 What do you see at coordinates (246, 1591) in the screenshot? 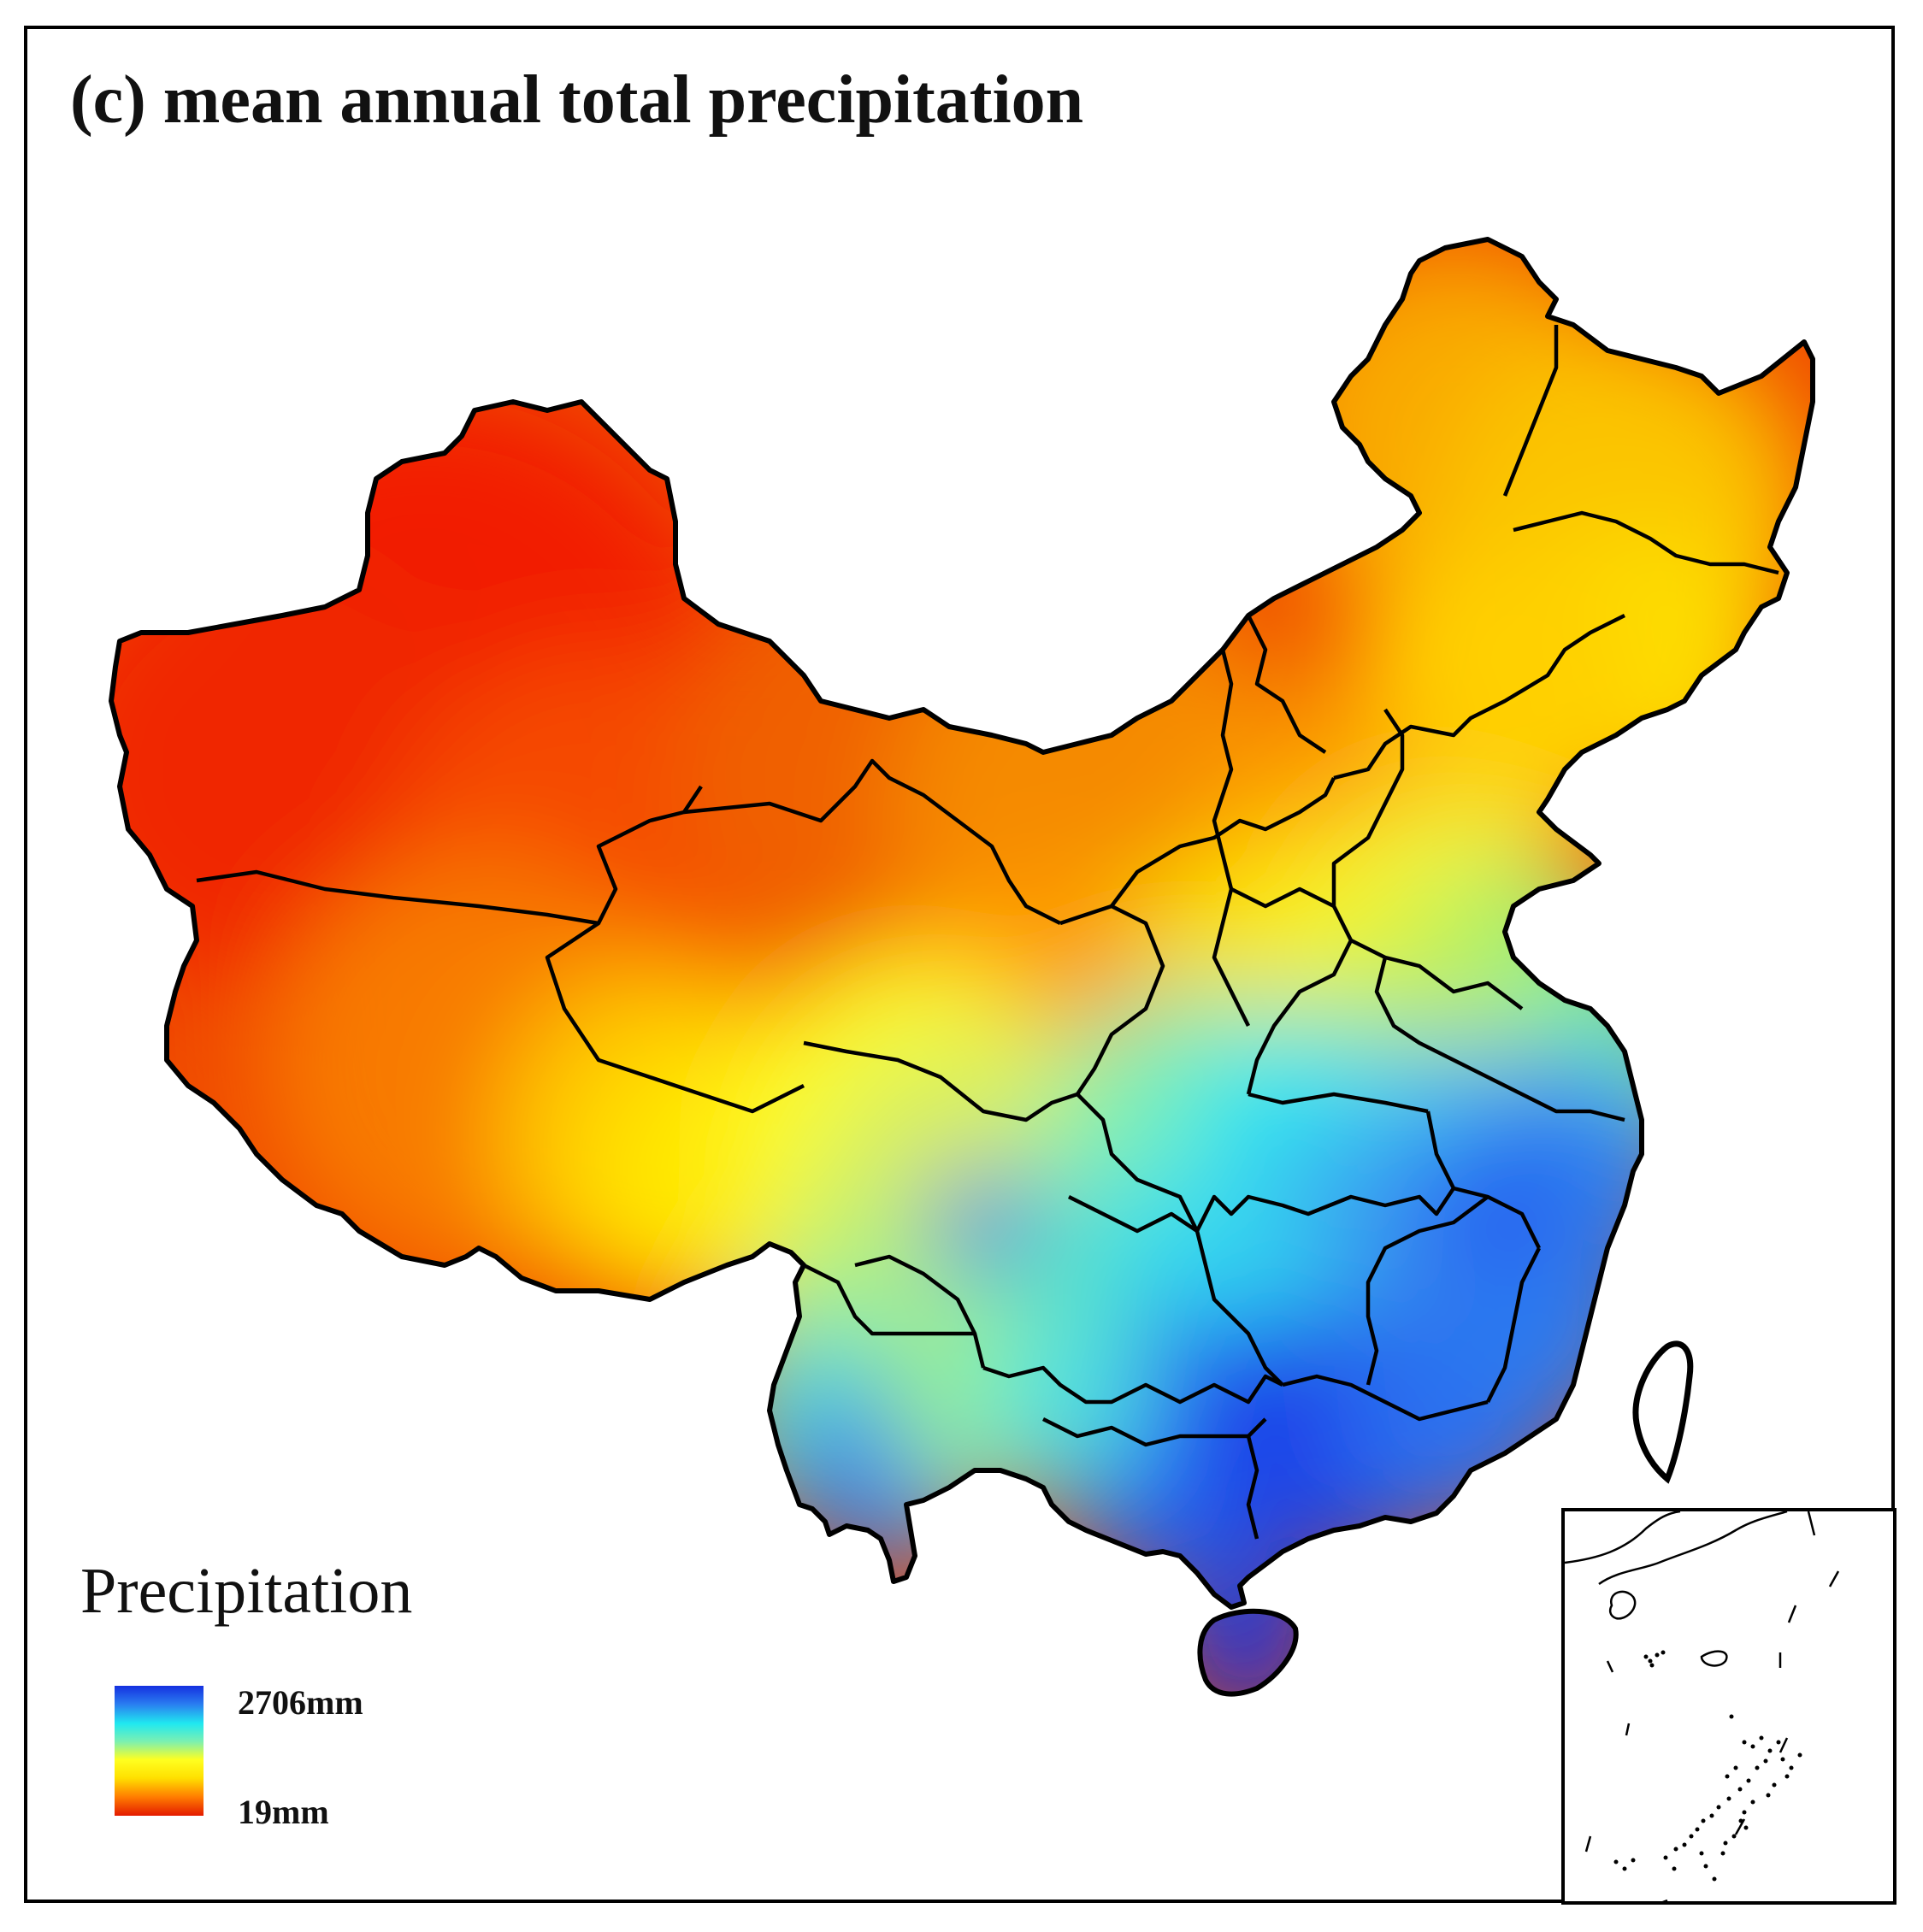
I see `legend-title: Precipitation` at bounding box center [246, 1591].